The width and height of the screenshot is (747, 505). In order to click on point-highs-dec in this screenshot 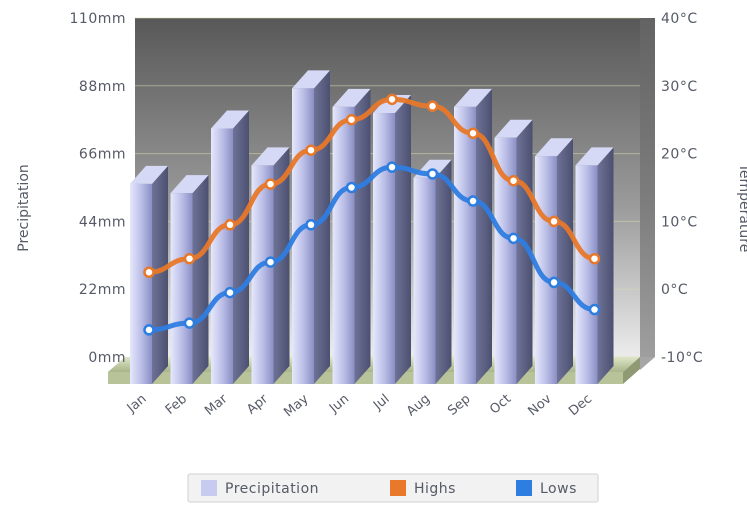, I will do `click(594, 258)`.